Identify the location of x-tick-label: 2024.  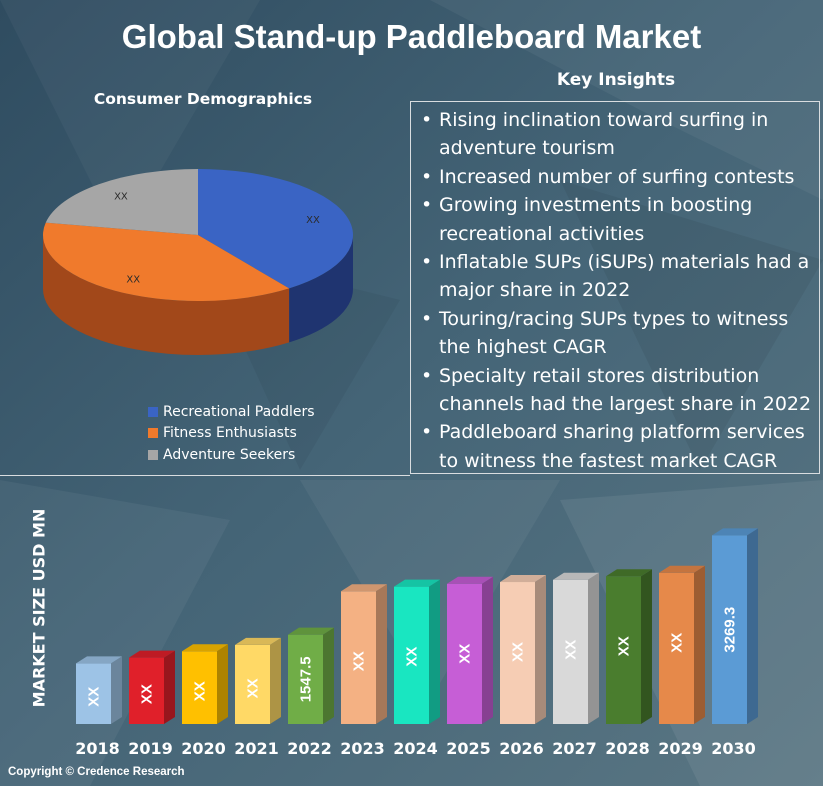
(415, 748).